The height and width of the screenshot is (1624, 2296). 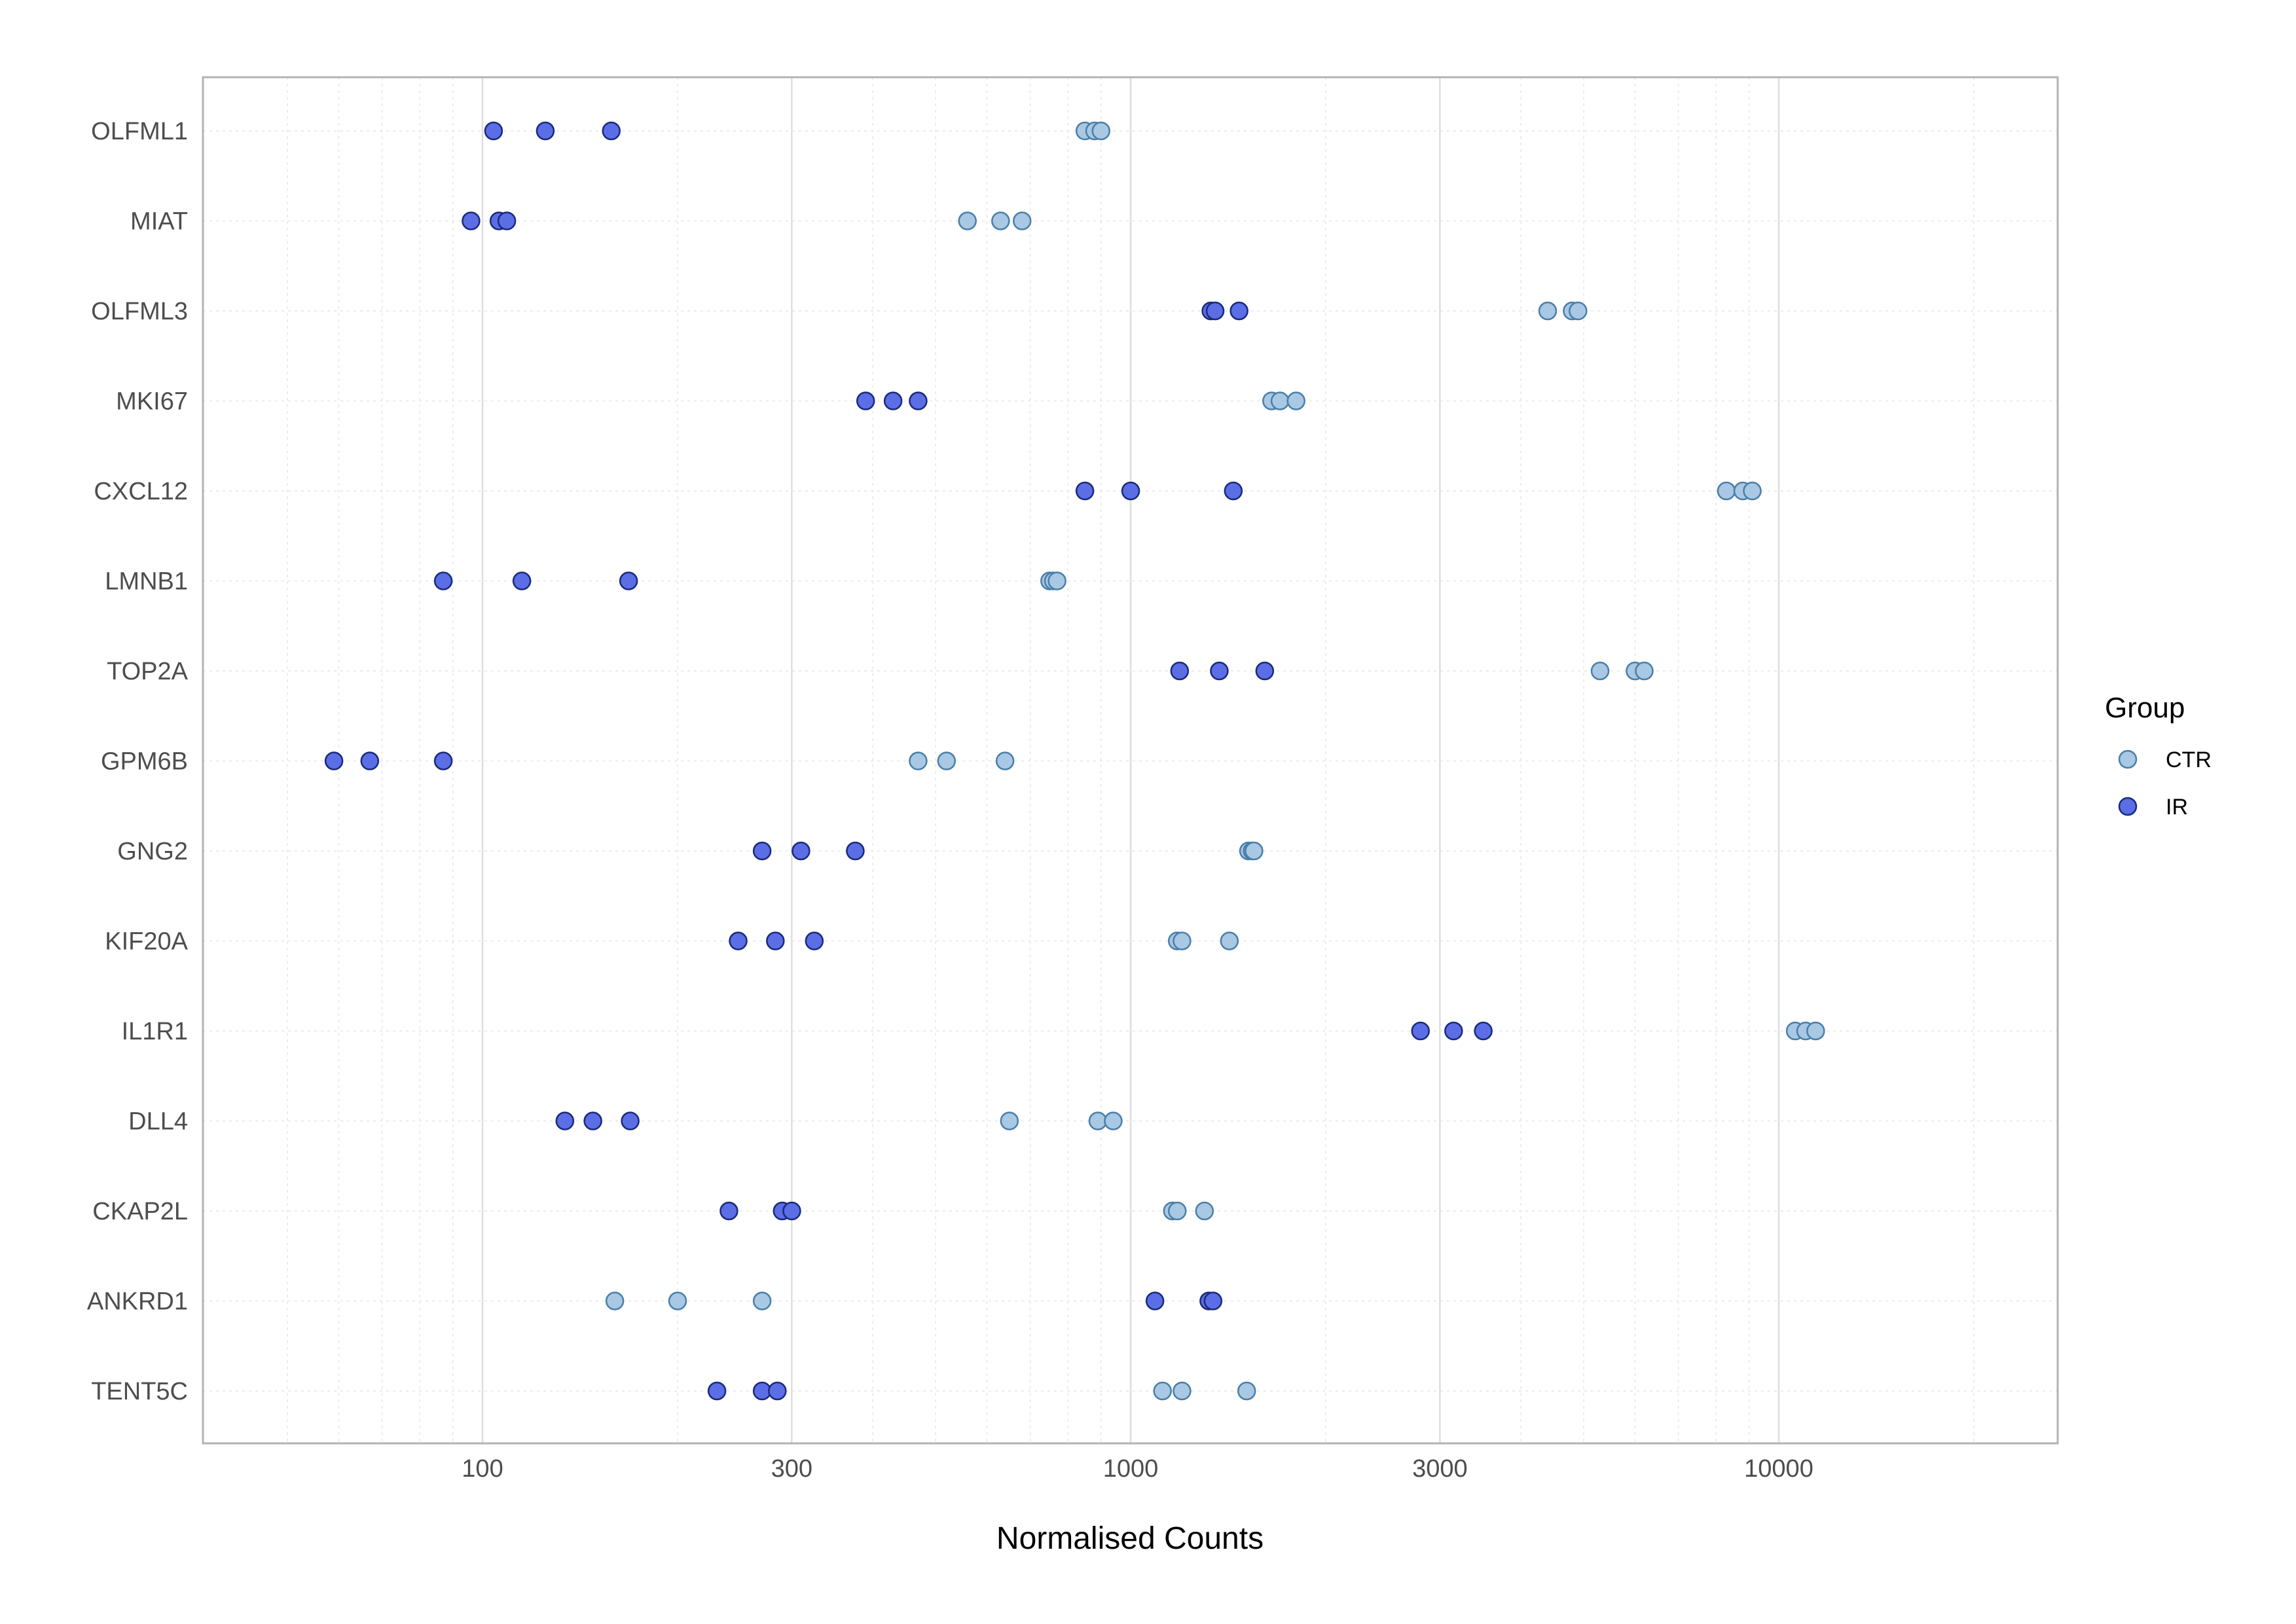 What do you see at coordinates (2158, 756) in the screenshot?
I see `legend: Group CTR IR` at bounding box center [2158, 756].